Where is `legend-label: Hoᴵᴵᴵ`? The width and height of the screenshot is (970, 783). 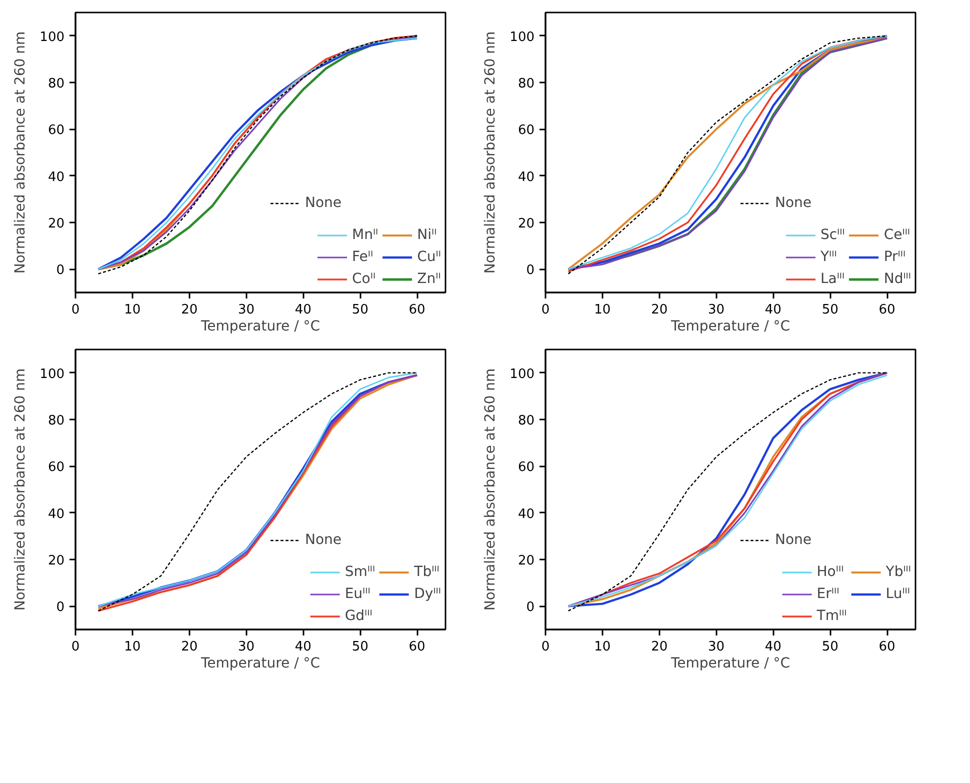
legend-label: Hoᴵᴵᴵ is located at coordinates (830, 572).